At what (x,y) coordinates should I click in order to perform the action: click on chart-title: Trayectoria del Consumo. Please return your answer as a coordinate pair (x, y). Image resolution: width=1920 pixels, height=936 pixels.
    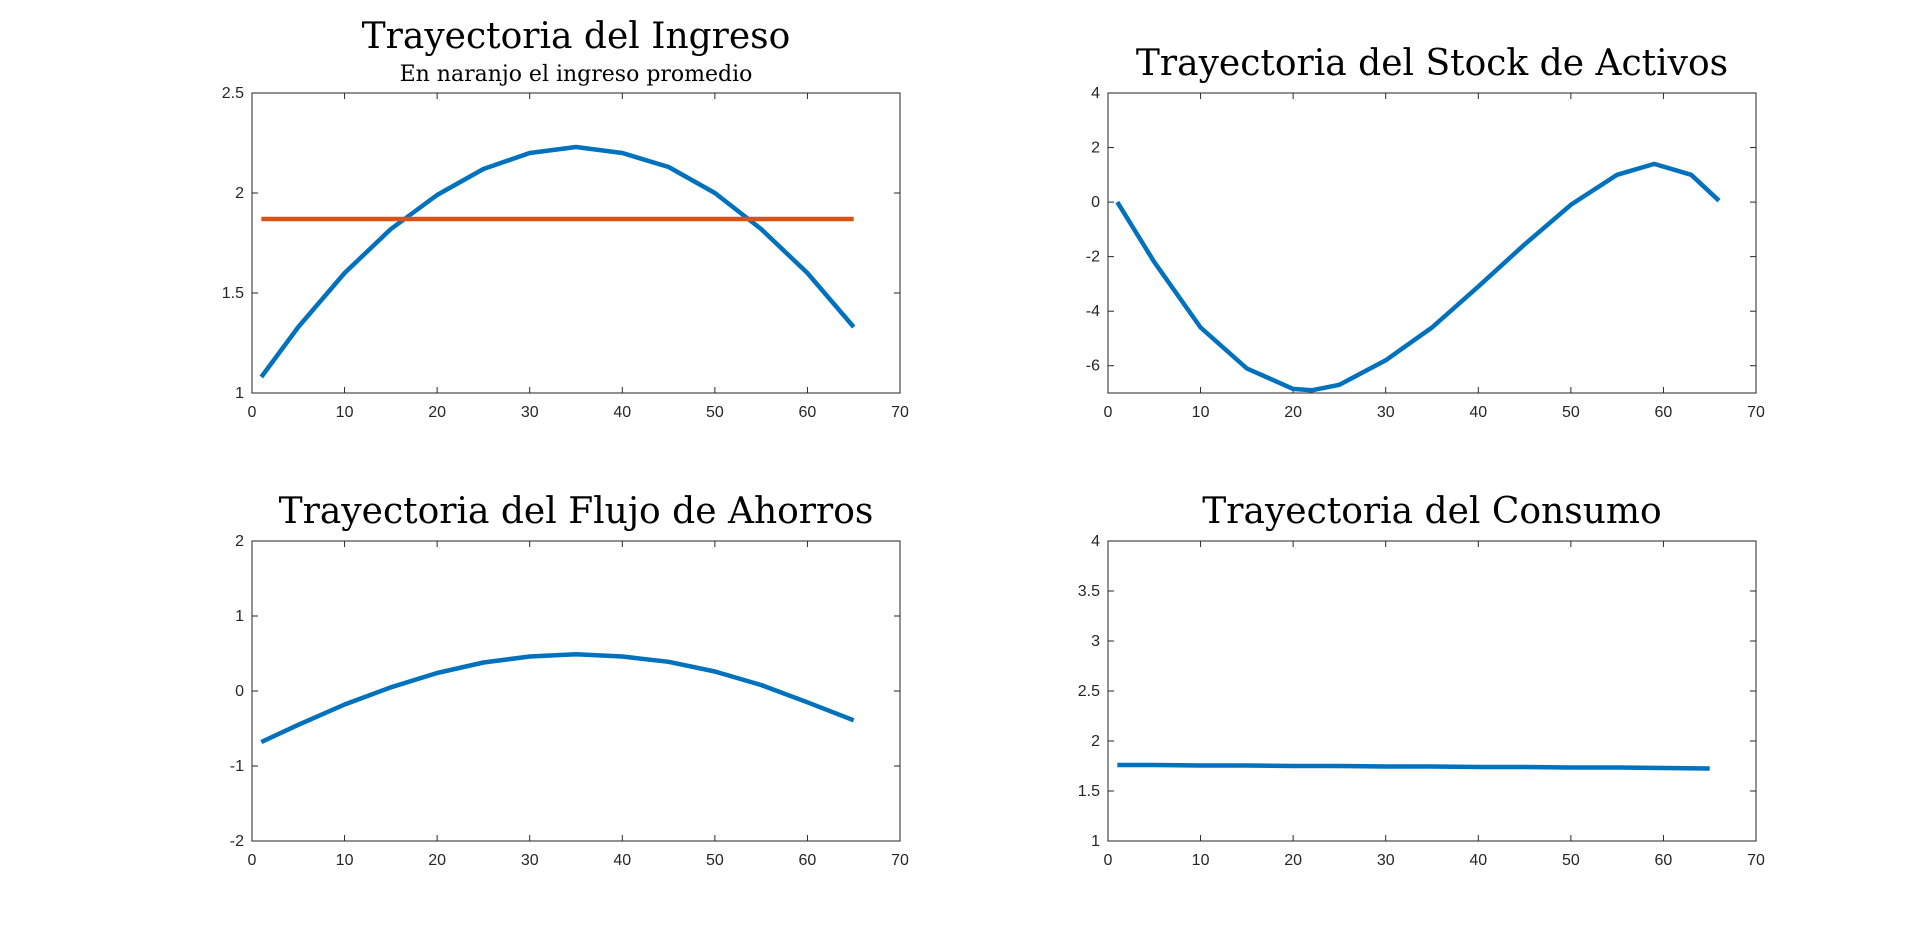
    Looking at the image, I should click on (1431, 511).